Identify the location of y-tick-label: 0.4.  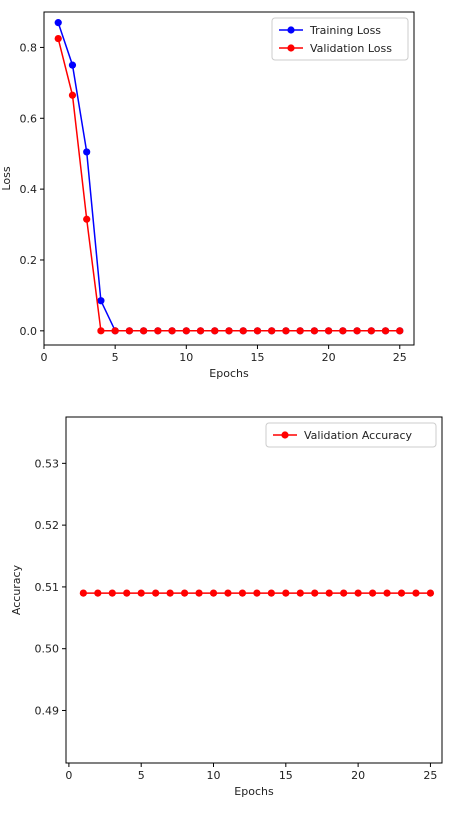
(29, 189).